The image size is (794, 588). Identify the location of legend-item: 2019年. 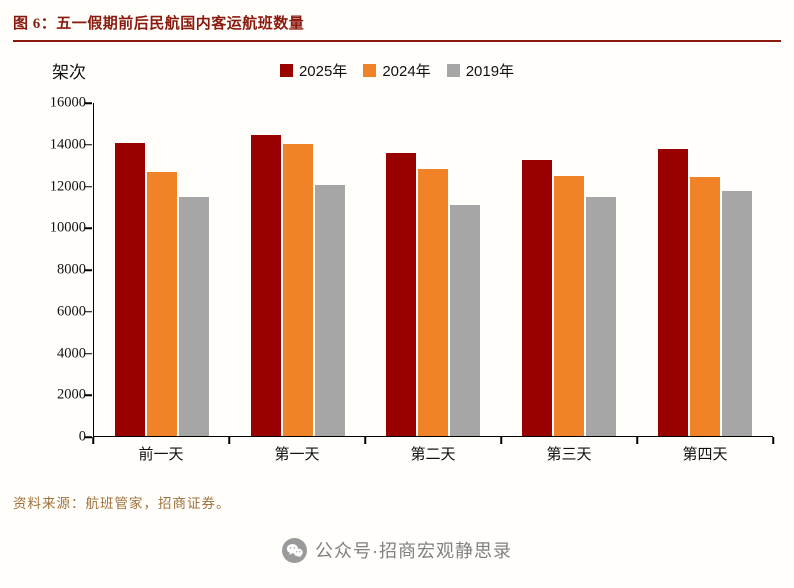
(480, 70).